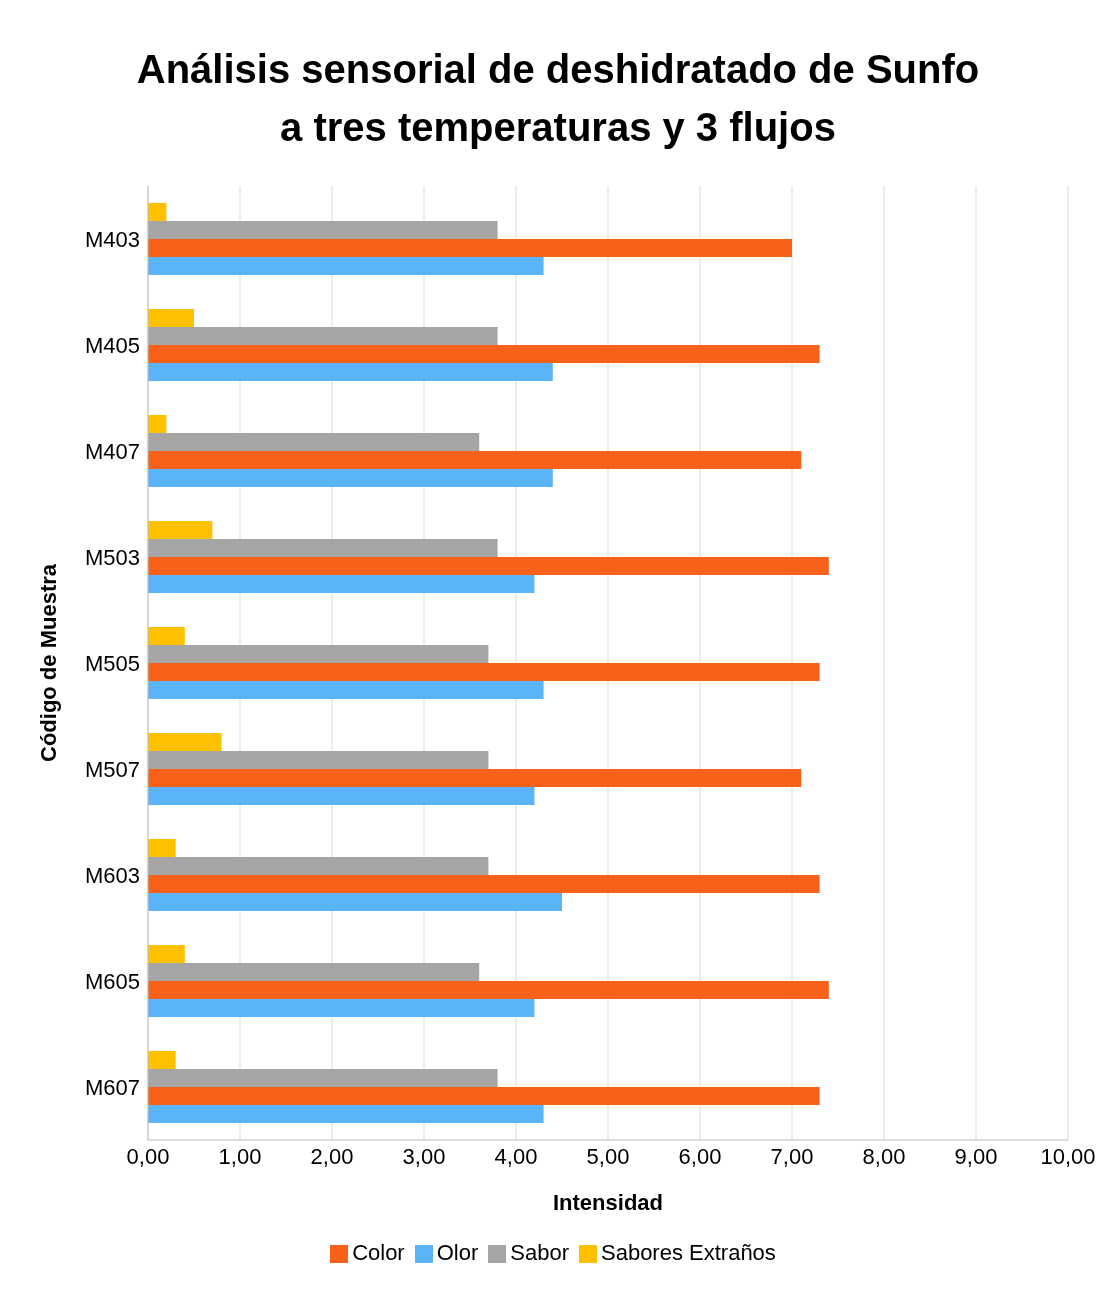 This screenshot has height=1297, width=1120. What do you see at coordinates (688, 1252) in the screenshot?
I see `legend-label: Sabores Extraños` at bounding box center [688, 1252].